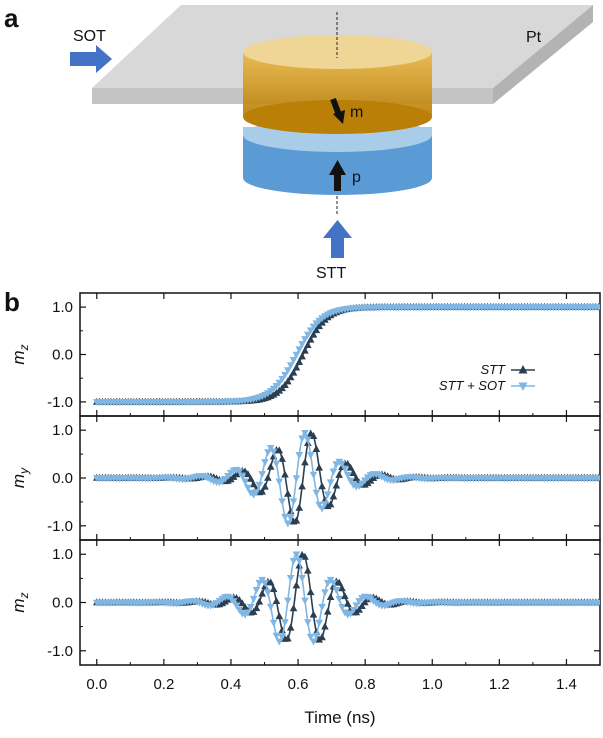 This screenshot has height=738, width=603. I want to click on p-label: p, so click(356, 177).